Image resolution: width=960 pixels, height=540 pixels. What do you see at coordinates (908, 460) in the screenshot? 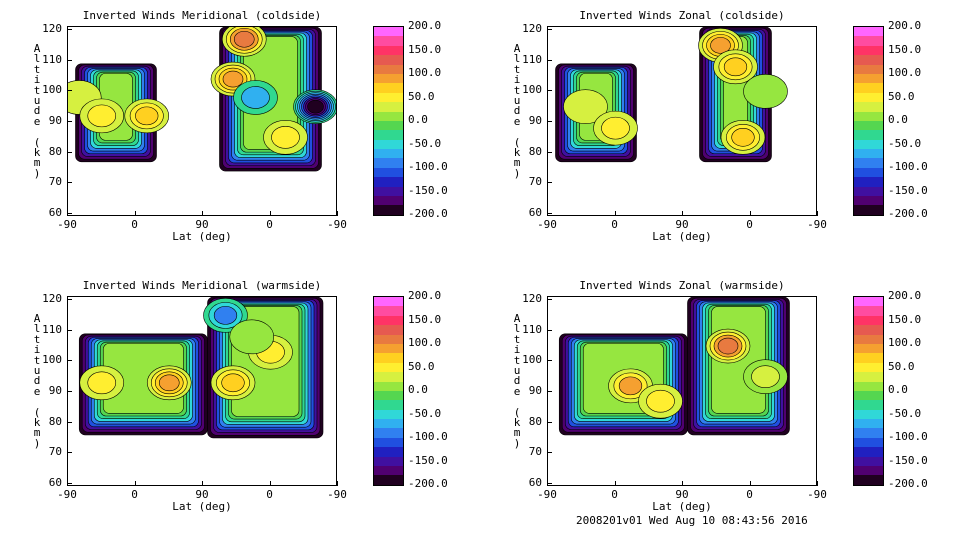
I see `colorbar-tick-label: -150.0` at bounding box center [908, 460].